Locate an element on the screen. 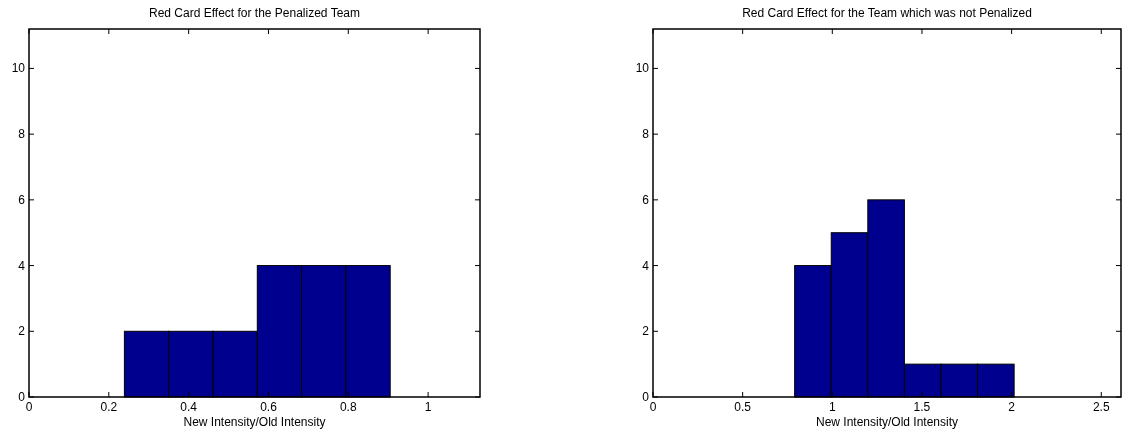 The height and width of the screenshot is (444, 1123). x-tick-label: 0.6 is located at coordinates (269, 407).